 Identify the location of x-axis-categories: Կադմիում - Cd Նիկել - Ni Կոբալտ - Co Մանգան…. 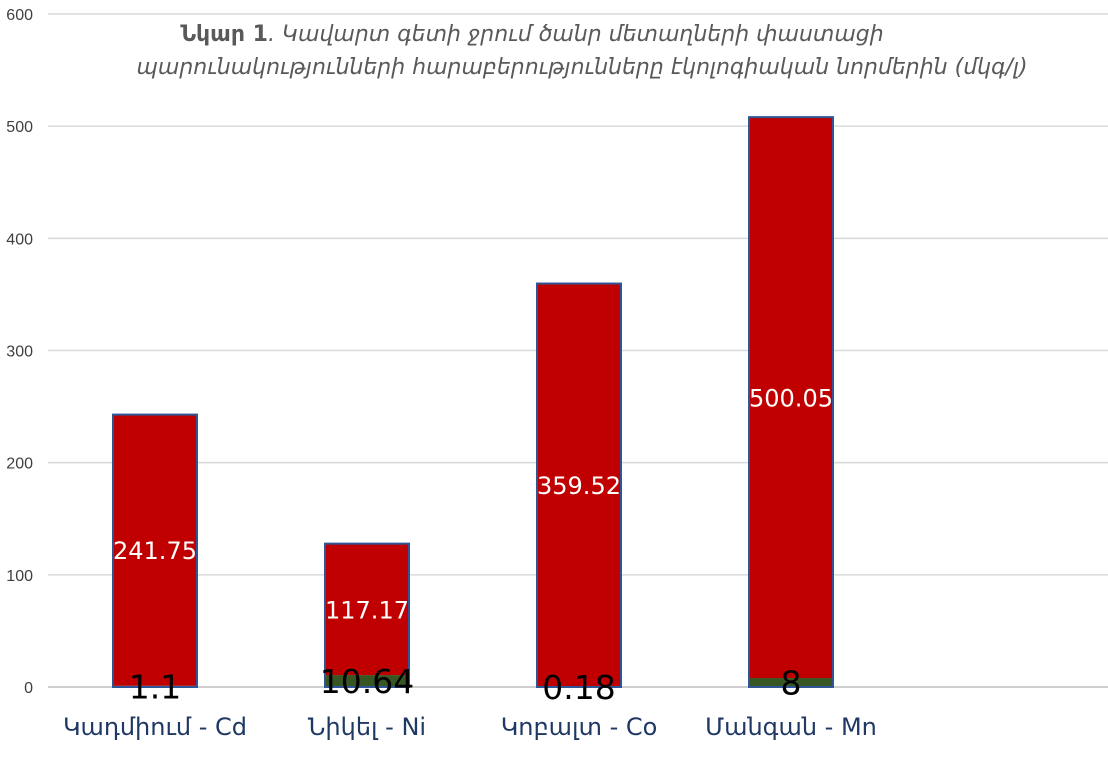
(470, 727).